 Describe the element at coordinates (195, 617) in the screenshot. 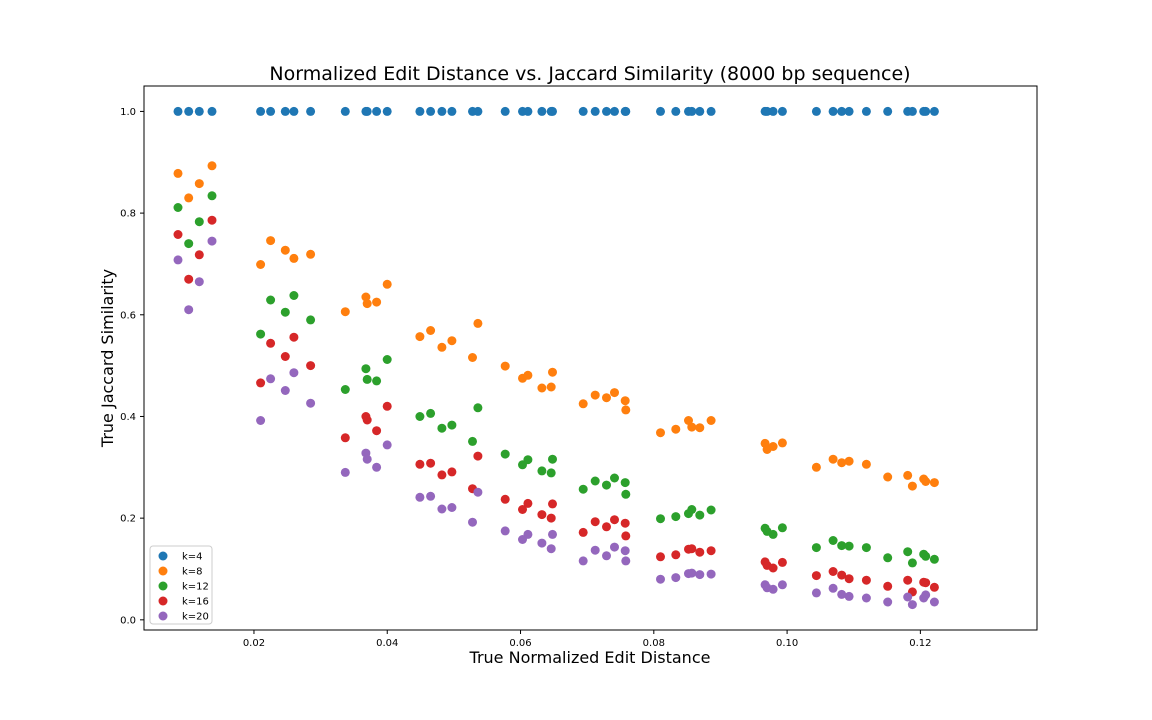

I see `legend-label-k20: k=20` at that location.